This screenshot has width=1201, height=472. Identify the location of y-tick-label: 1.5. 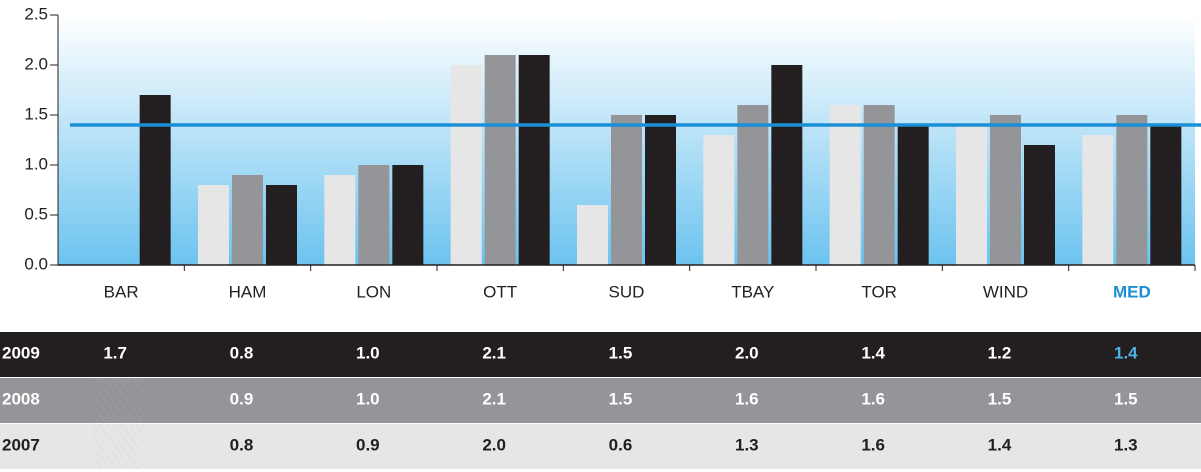
(36, 113).